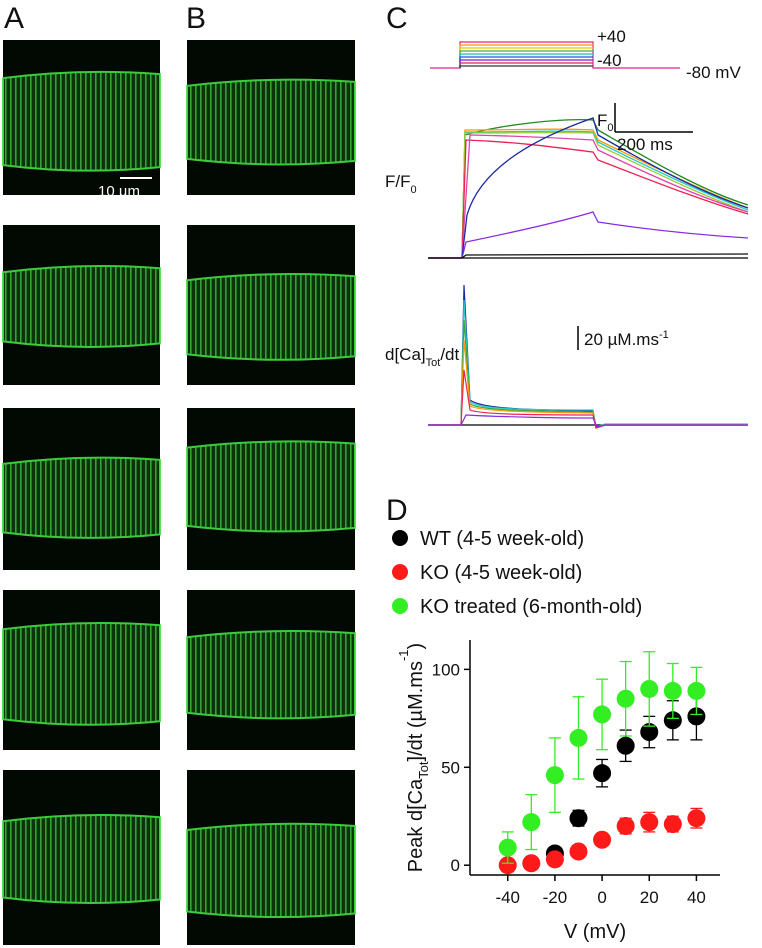 This screenshot has width=762, height=948. I want to click on legend-label: WT (4-5 week-old), so click(502, 539).